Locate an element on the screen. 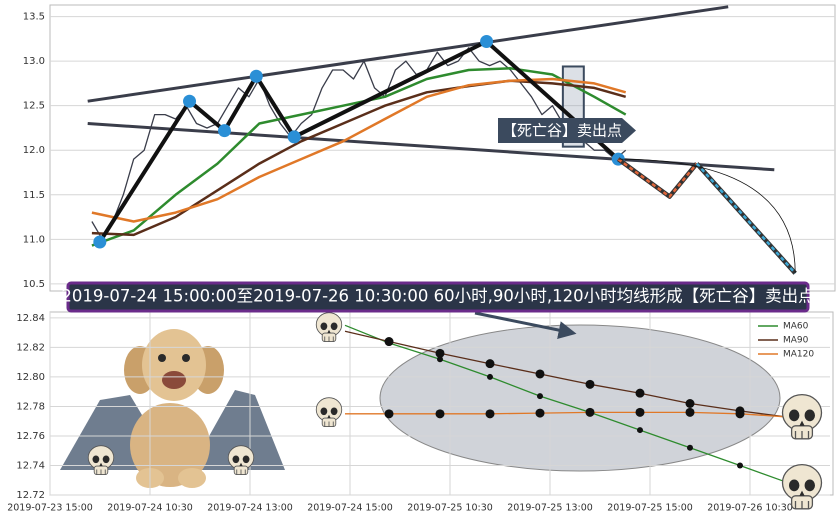  banner-box is located at coordinates (438, 297).